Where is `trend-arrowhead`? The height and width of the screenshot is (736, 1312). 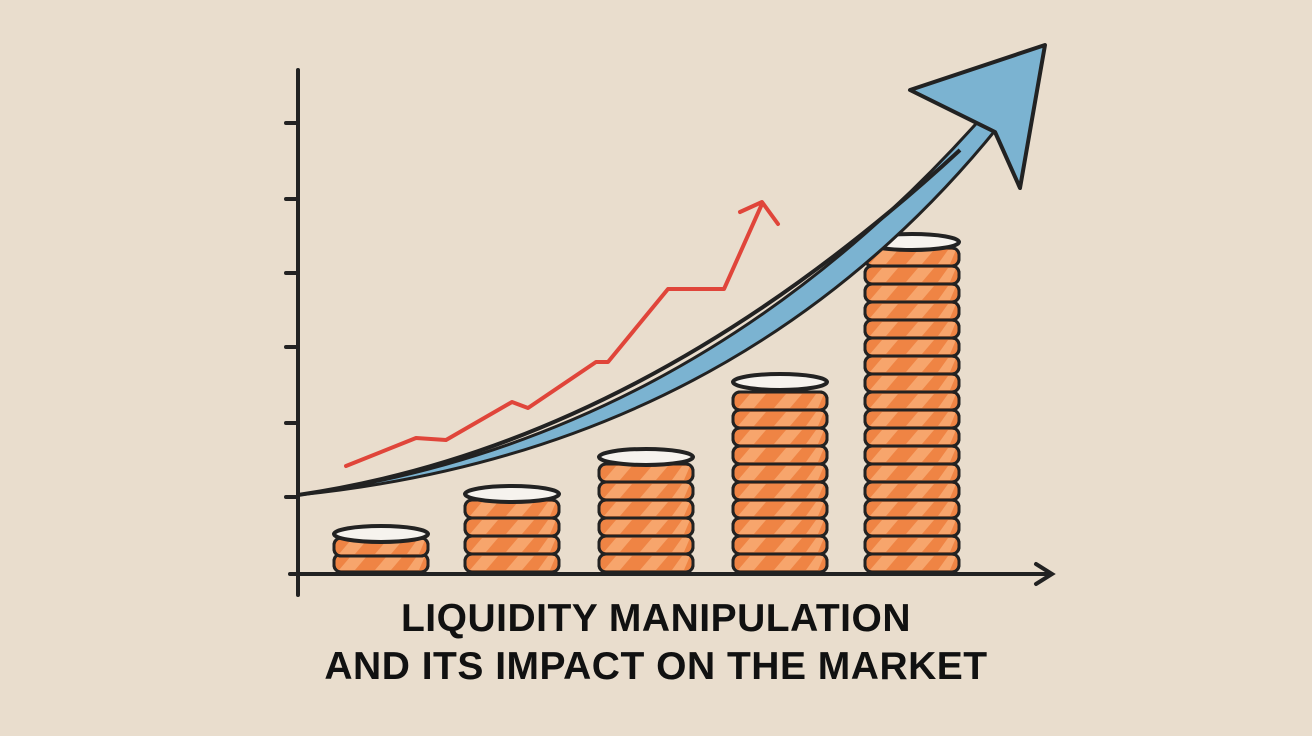 trend-arrowhead is located at coordinates (759, 213).